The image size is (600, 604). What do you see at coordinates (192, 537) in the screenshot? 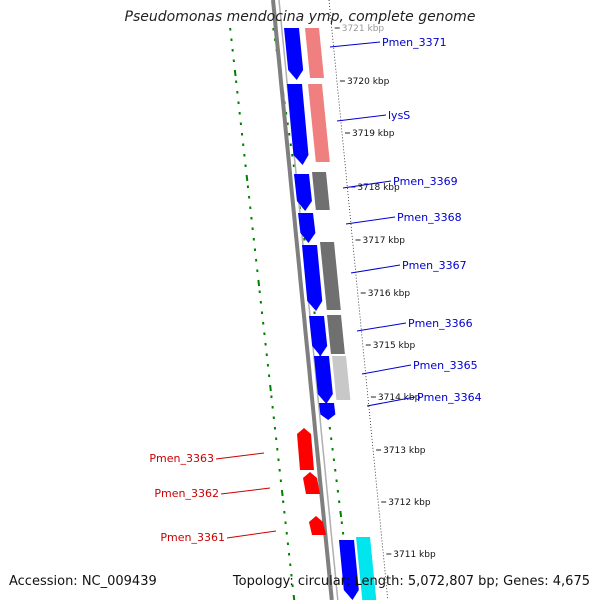
I see `gene-label-reverse: Pmen_3361` at bounding box center [192, 537].